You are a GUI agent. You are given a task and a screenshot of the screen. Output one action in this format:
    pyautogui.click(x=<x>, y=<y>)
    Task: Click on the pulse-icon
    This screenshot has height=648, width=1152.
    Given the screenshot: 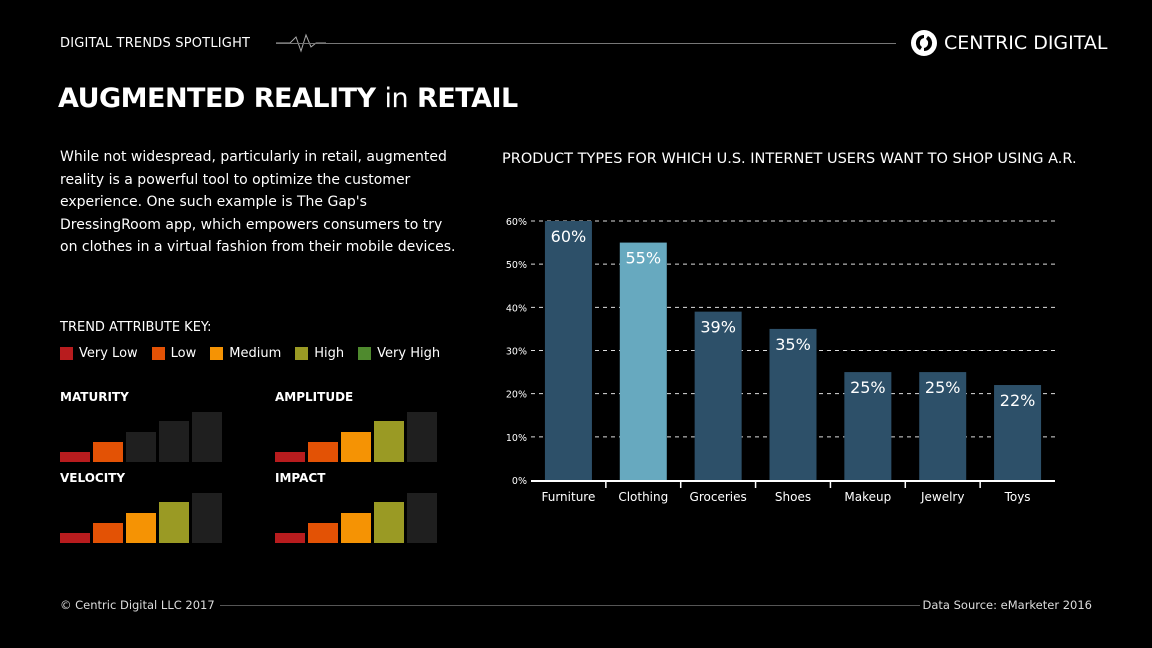 What is the action you would take?
    pyautogui.click(x=301, y=43)
    